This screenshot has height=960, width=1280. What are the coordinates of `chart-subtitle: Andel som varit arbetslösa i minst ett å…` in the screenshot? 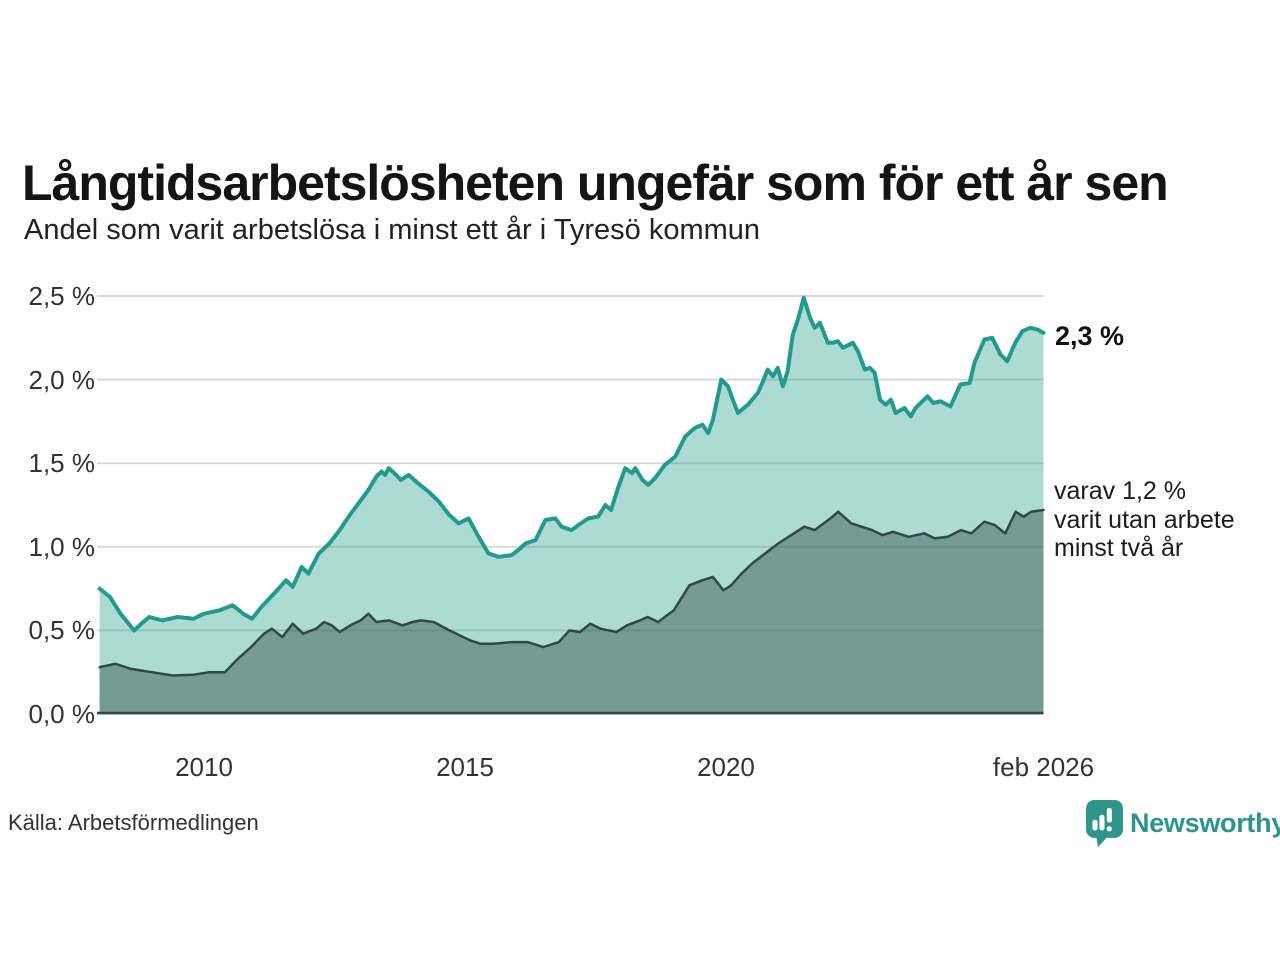 It's located at (392, 230).